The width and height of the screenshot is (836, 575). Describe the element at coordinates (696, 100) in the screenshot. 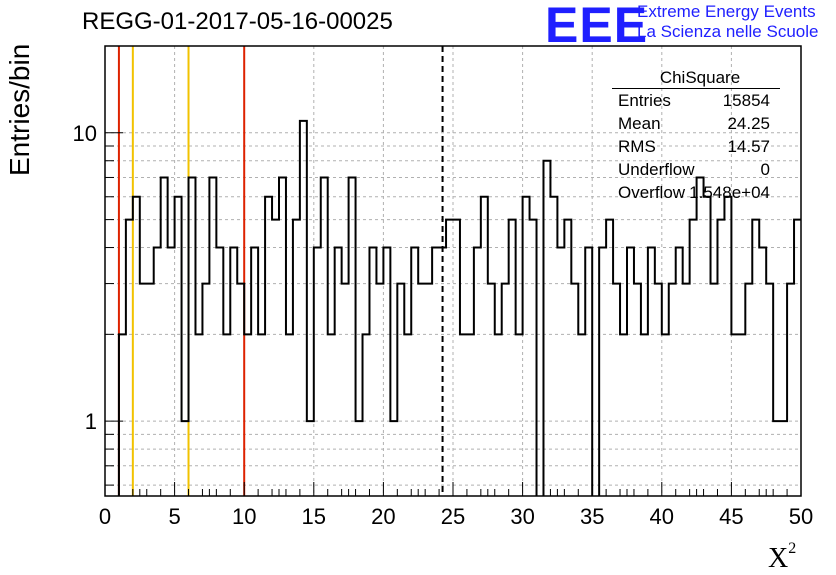

I see `stats-row: Entries 15854` at that location.